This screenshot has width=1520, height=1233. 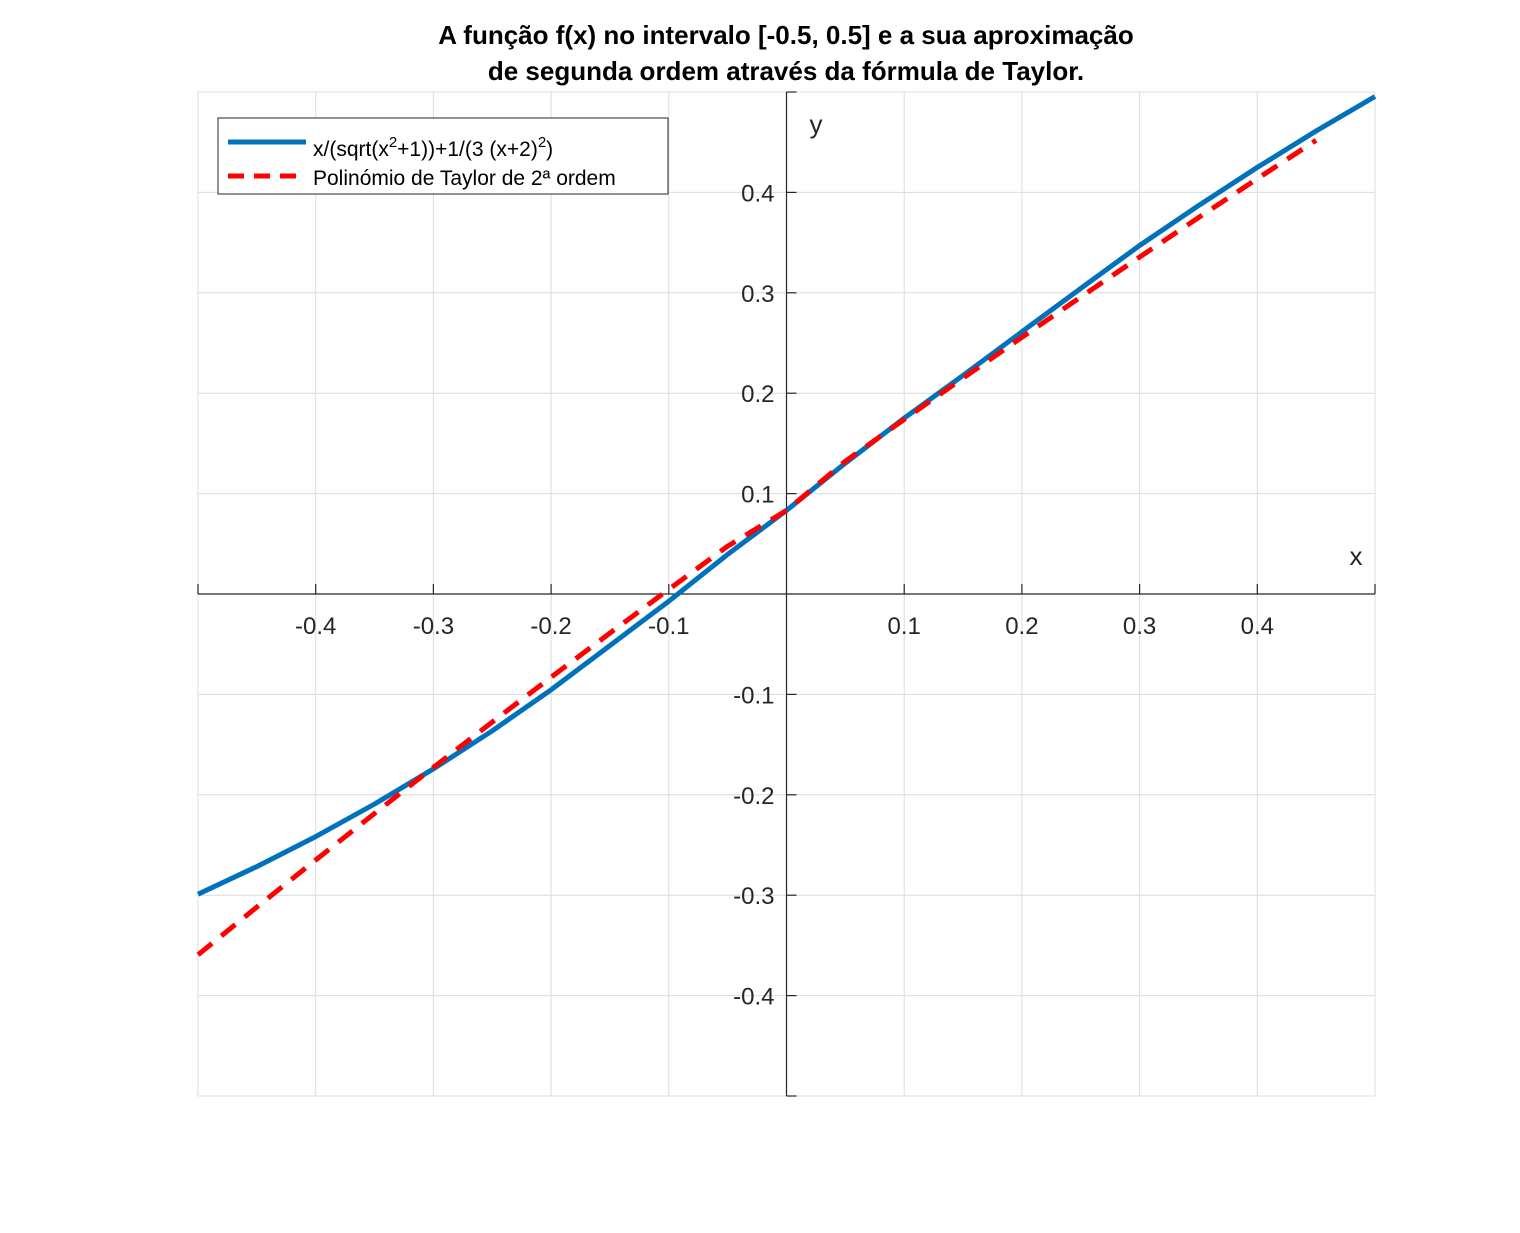 What do you see at coordinates (315, 626) in the screenshot?
I see `x-tick-label: -0.4` at bounding box center [315, 626].